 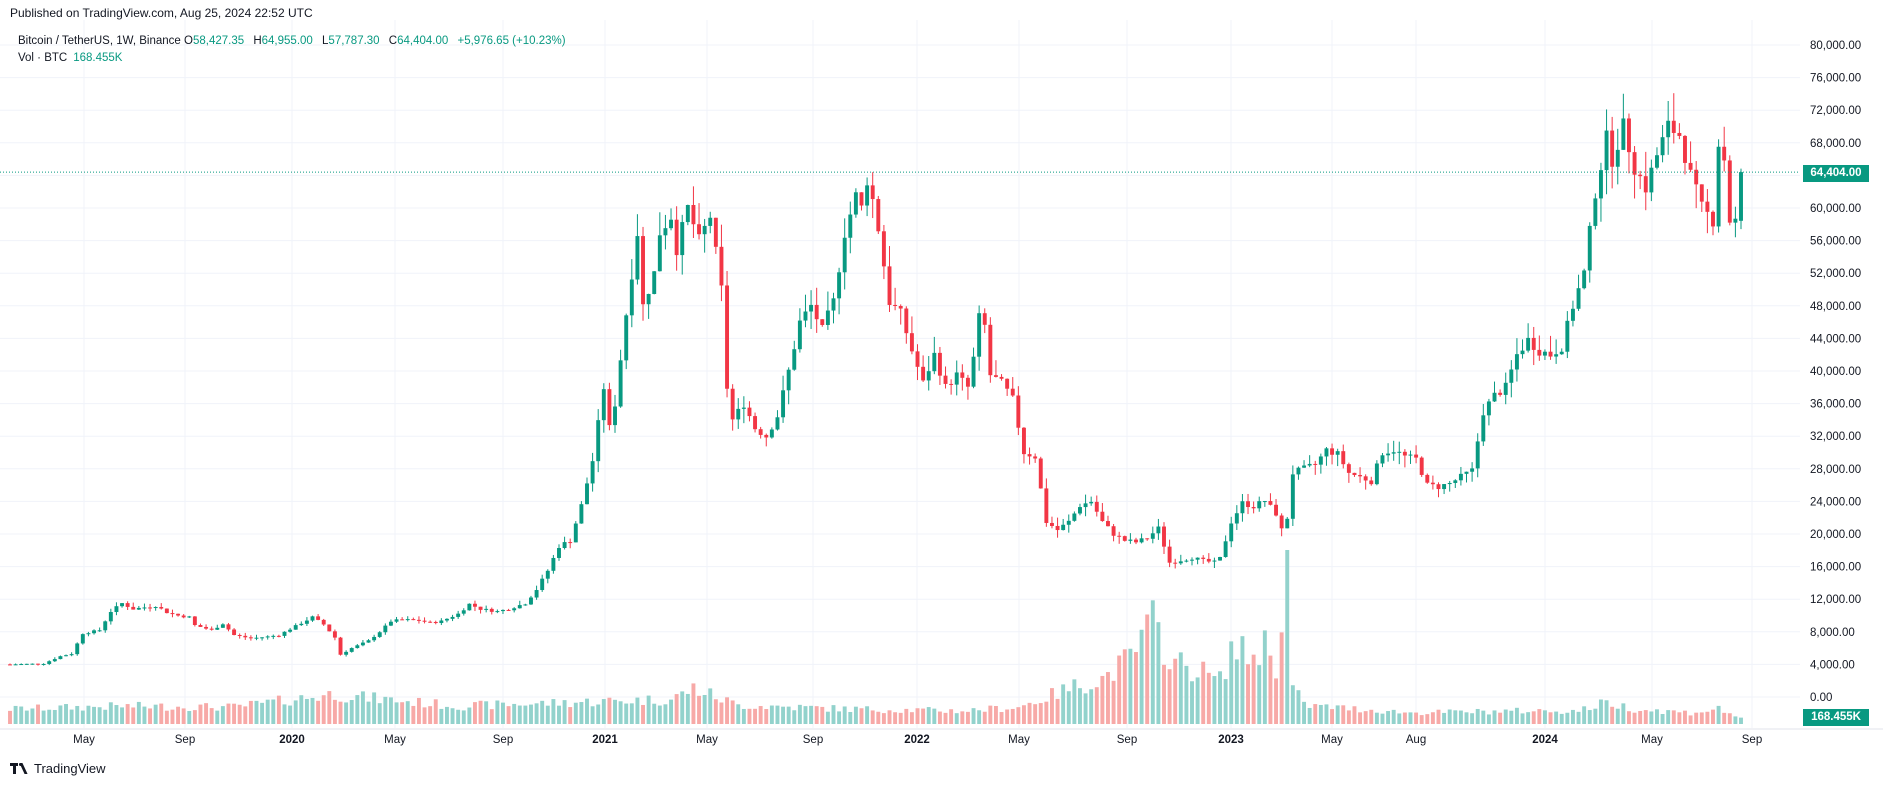 What do you see at coordinates (1821, 698) in the screenshot?
I see `price-axis-label: 0.00` at bounding box center [1821, 698].